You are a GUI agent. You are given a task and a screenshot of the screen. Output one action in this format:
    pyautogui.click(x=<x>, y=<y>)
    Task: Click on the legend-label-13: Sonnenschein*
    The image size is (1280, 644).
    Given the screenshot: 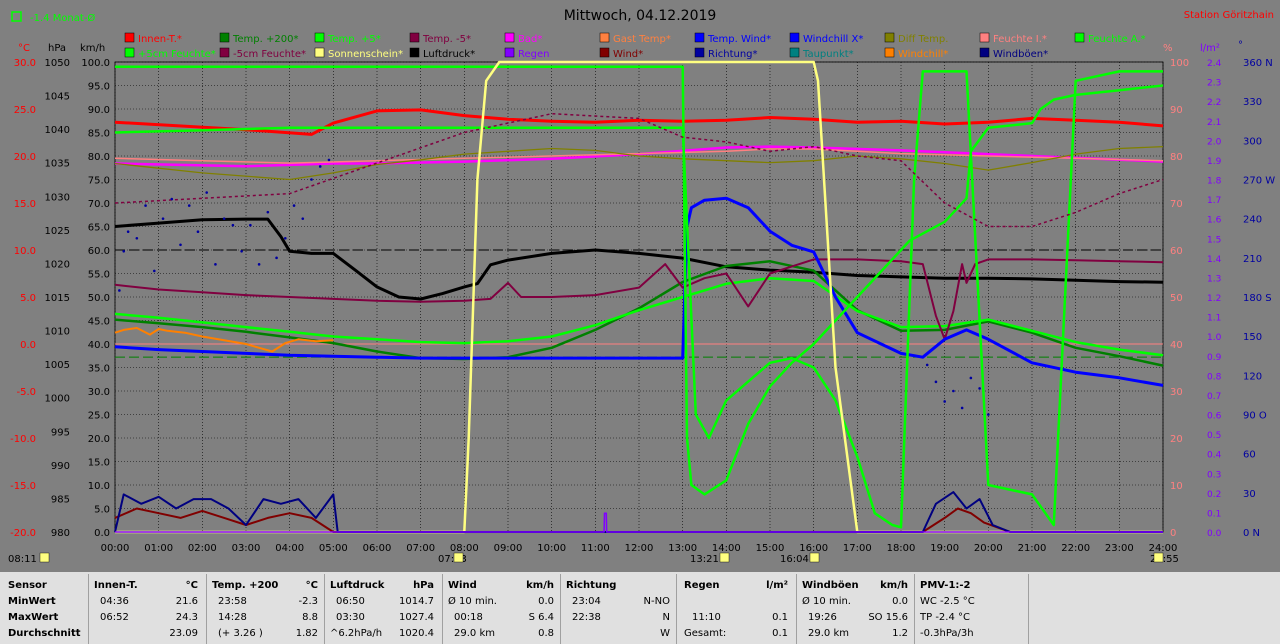 What is the action you would take?
    pyautogui.click(x=365, y=54)
    